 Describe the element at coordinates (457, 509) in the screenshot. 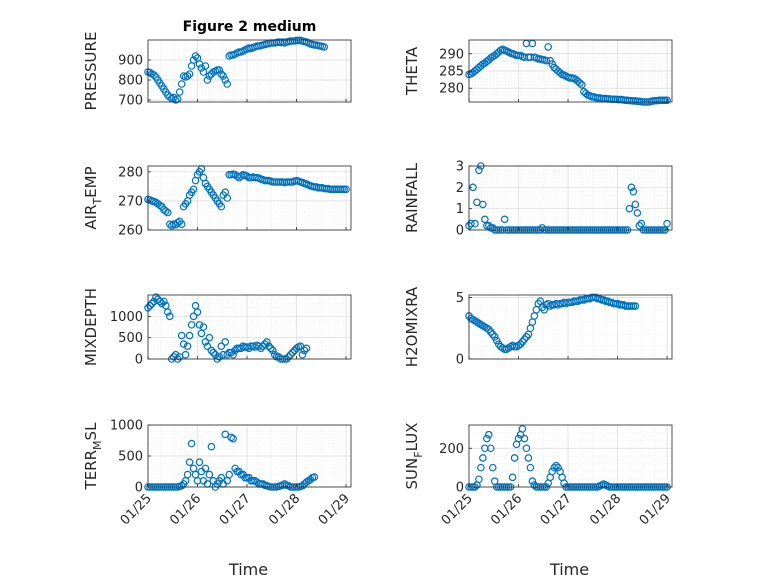

I see `x-tick-label: 01/25` at that location.